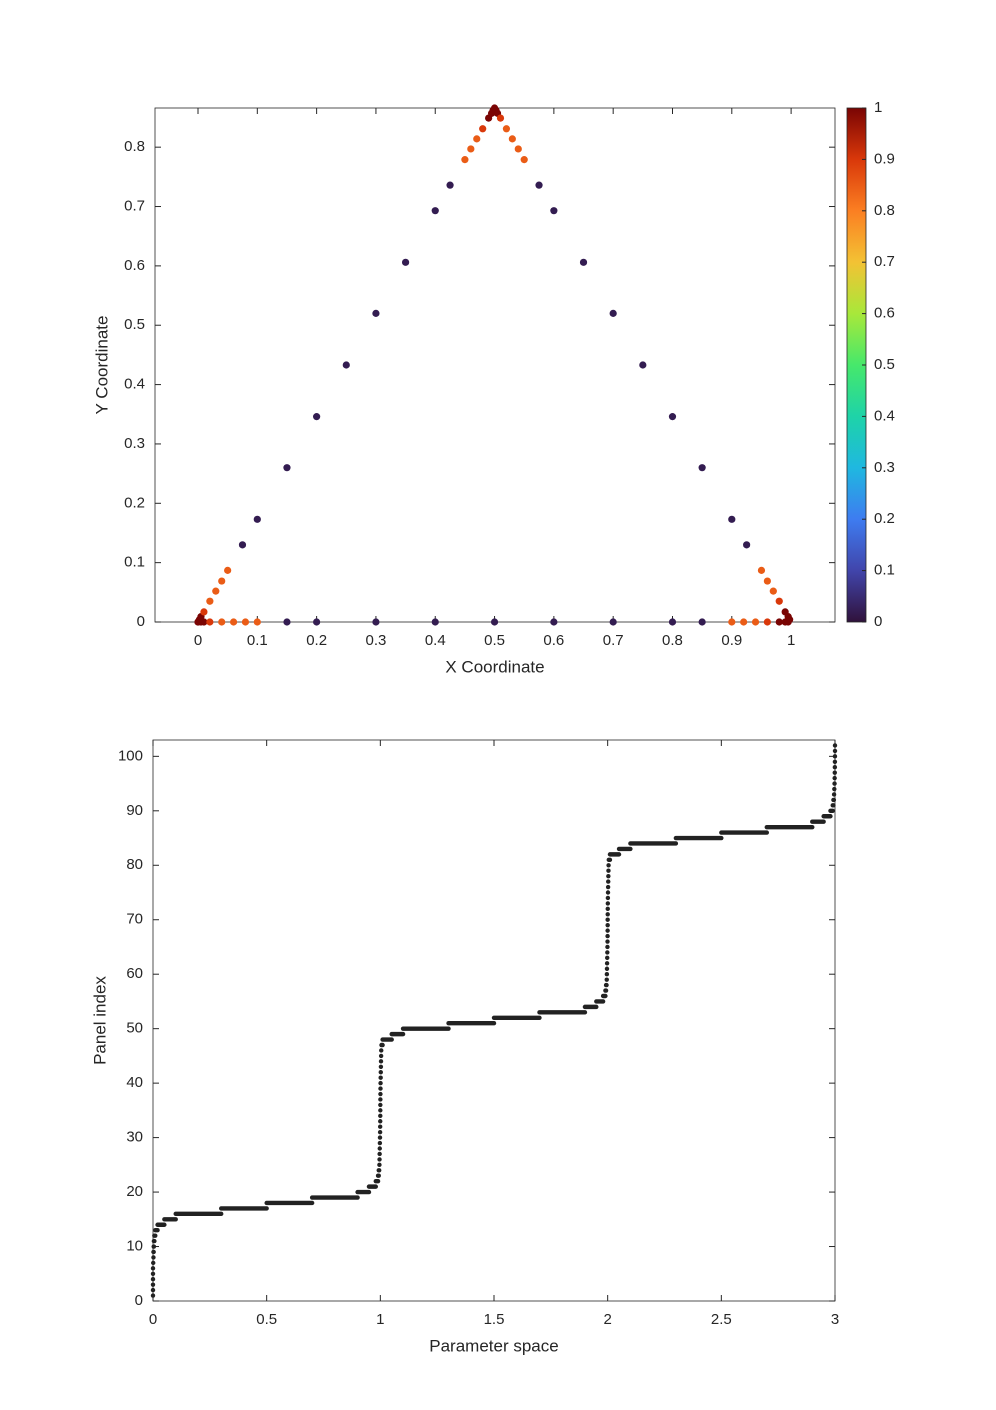 The width and height of the screenshot is (996, 1410). Describe the element at coordinates (134, 562) in the screenshot. I see `y-tick-label: 0.1` at that location.